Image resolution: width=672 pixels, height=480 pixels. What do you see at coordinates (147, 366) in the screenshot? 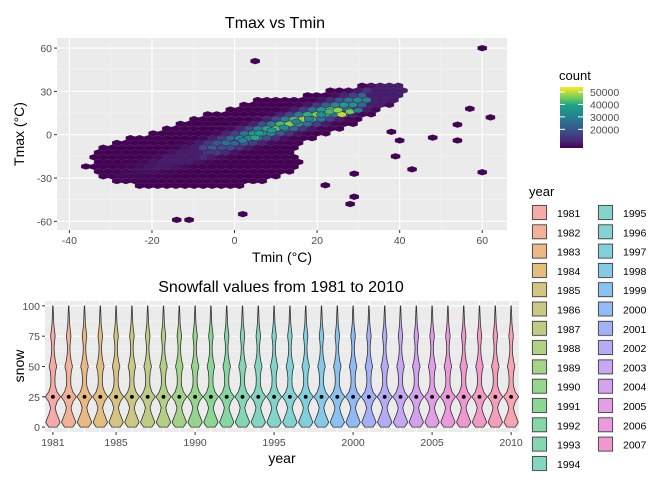
I see `violin-1987` at bounding box center [147, 366].